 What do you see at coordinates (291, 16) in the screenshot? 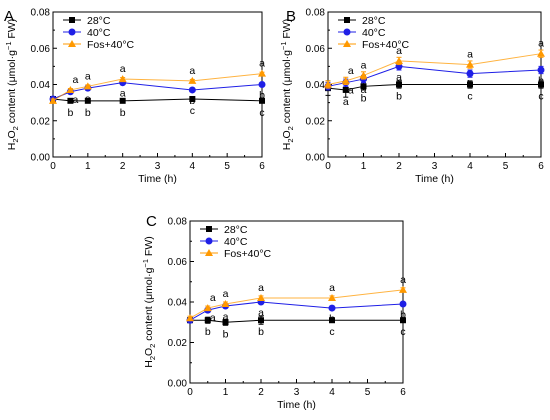
I see `panel-label: B` at bounding box center [291, 16].